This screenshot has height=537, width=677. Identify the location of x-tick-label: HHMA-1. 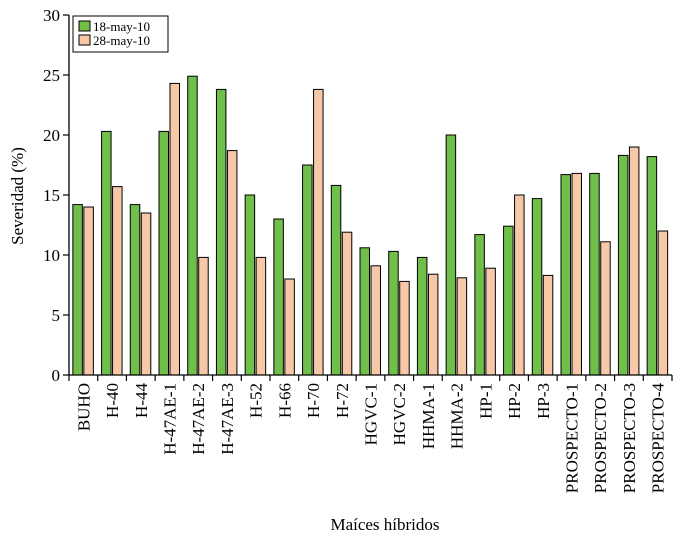
(428, 416).